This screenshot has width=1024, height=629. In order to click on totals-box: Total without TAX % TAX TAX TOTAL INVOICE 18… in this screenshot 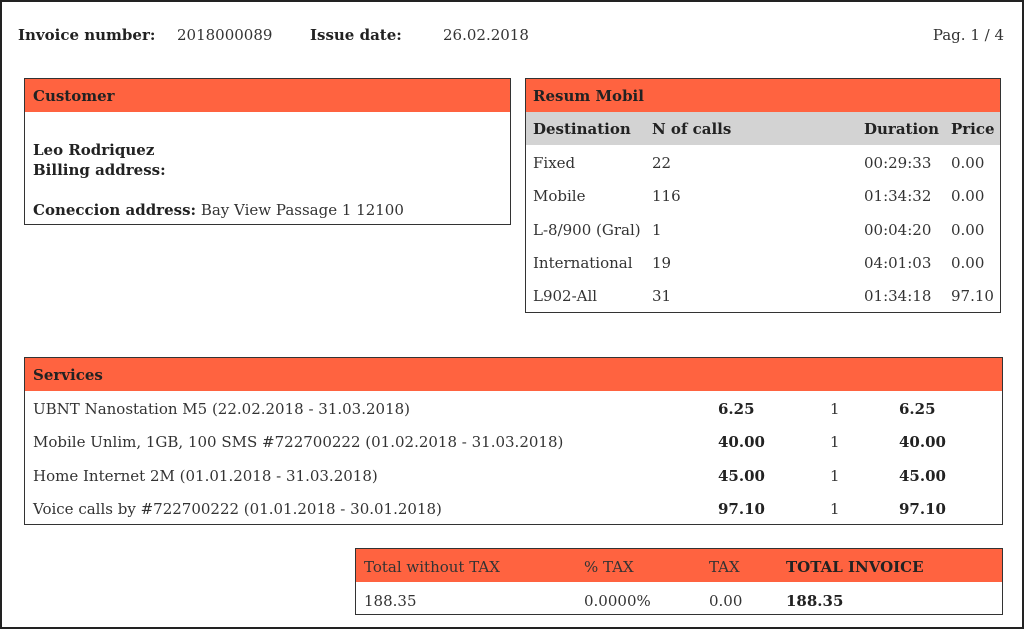, I will do `click(679, 581)`.